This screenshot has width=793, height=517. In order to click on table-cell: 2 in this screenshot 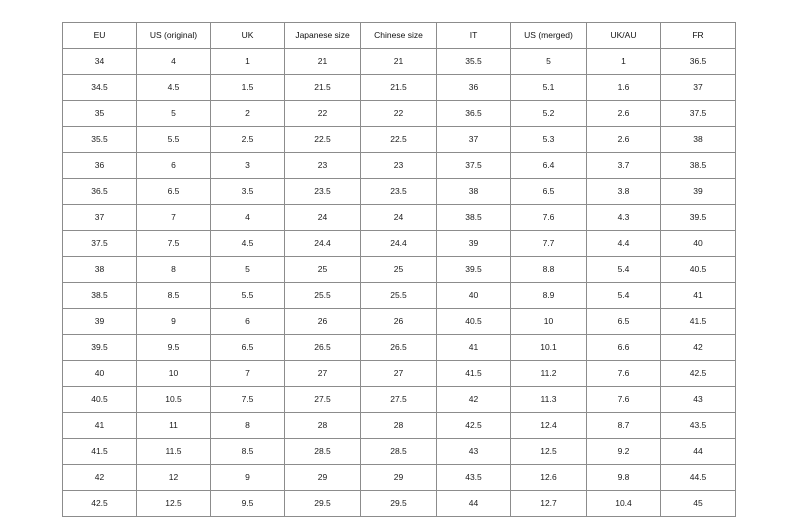, I will do `click(247, 113)`.